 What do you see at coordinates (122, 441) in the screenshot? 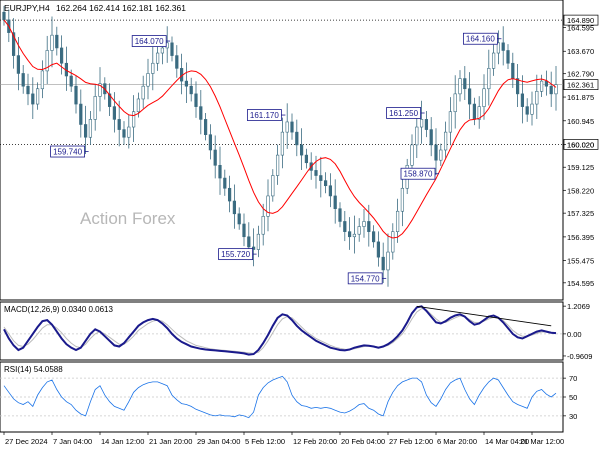
I see `time-tick-label: 14 Jan 12:00` at bounding box center [122, 441].